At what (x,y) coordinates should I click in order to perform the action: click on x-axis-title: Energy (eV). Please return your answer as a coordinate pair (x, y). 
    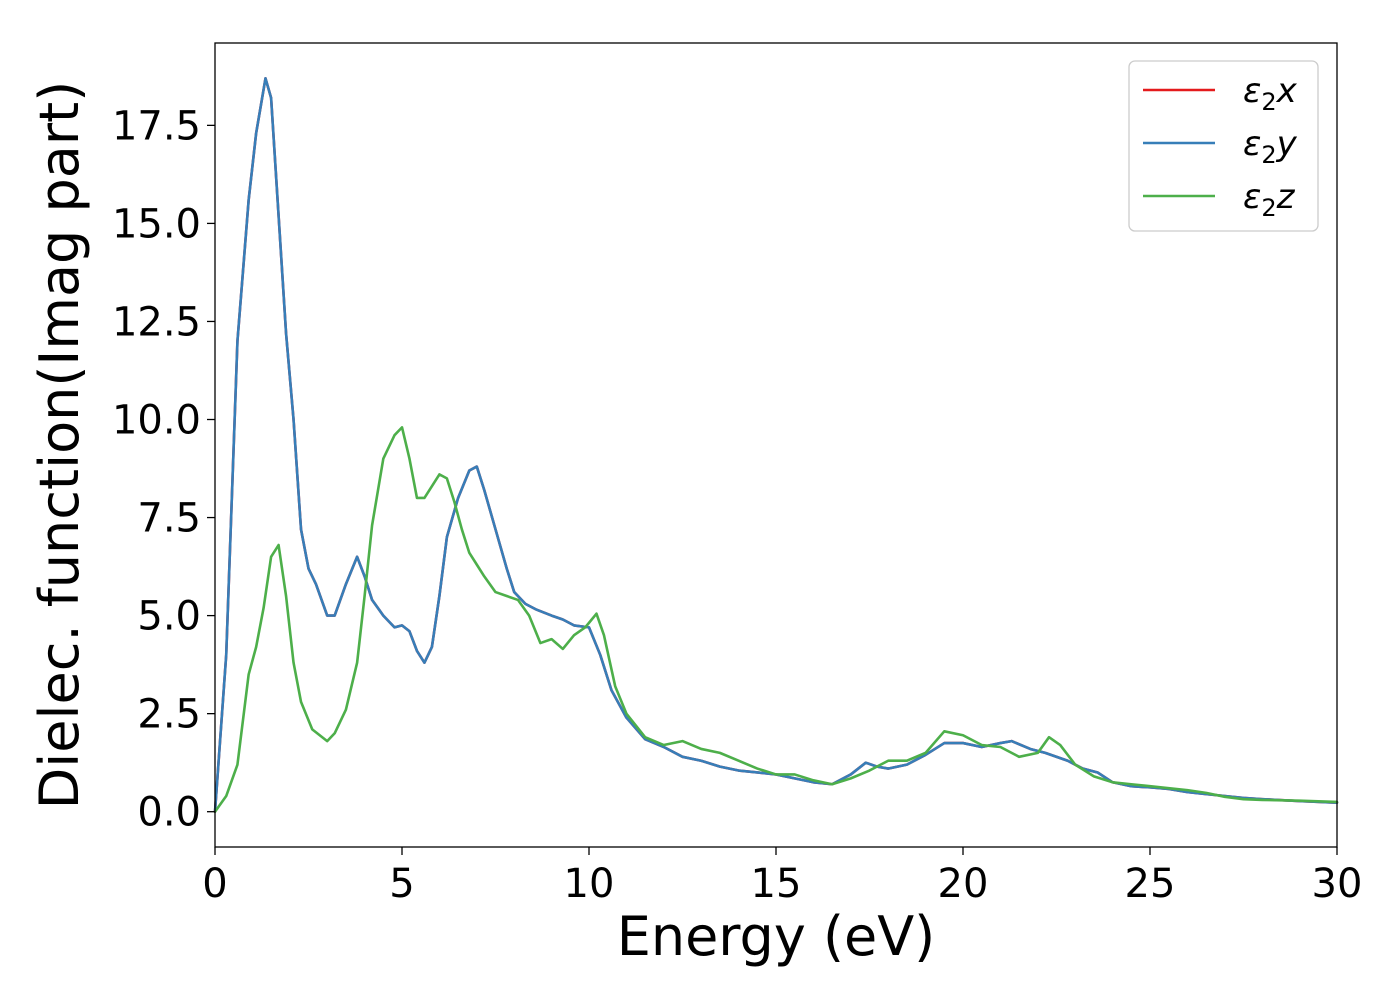
    Looking at the image, I should click on (776, 936).